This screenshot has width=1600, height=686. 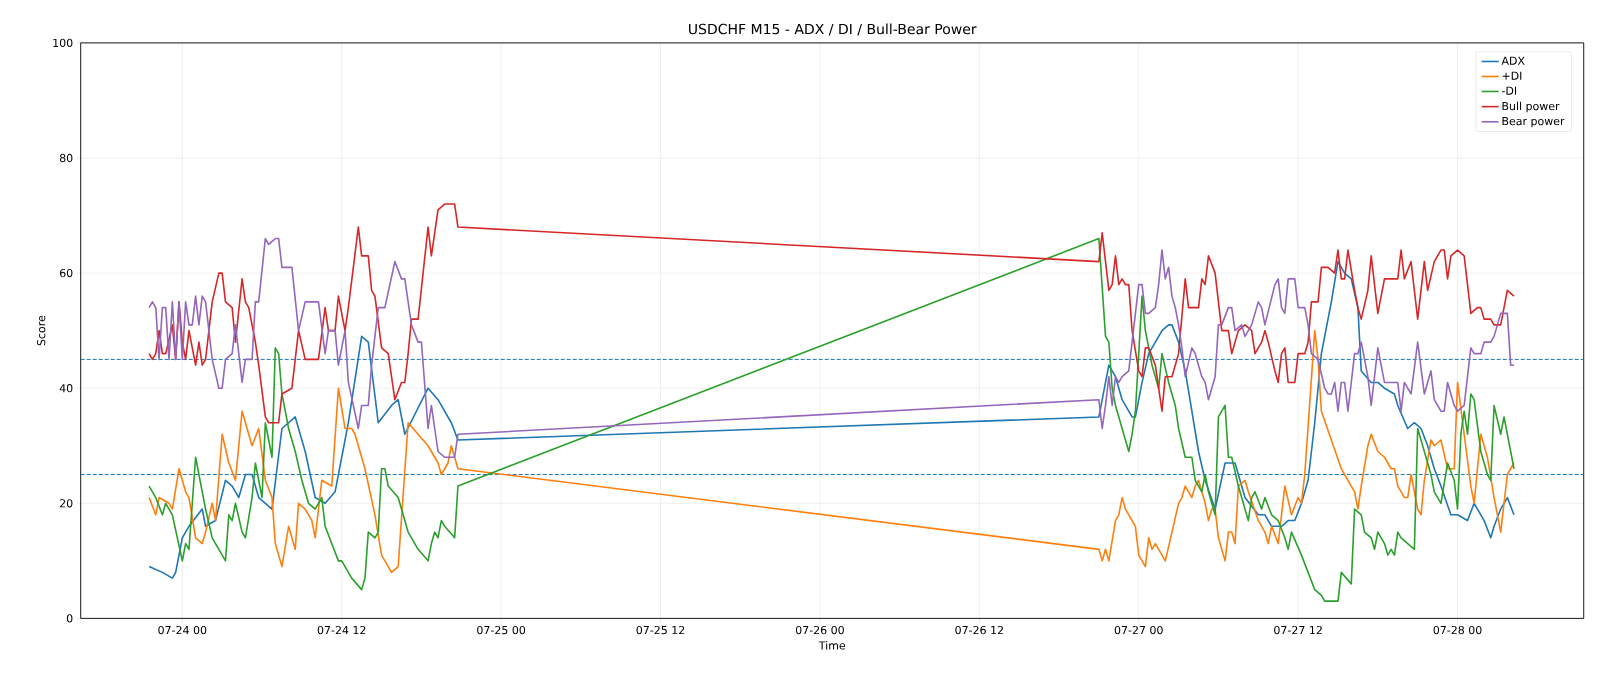 I want to click on x-tick-label: 07-26 12, so click(x=979, y=630).